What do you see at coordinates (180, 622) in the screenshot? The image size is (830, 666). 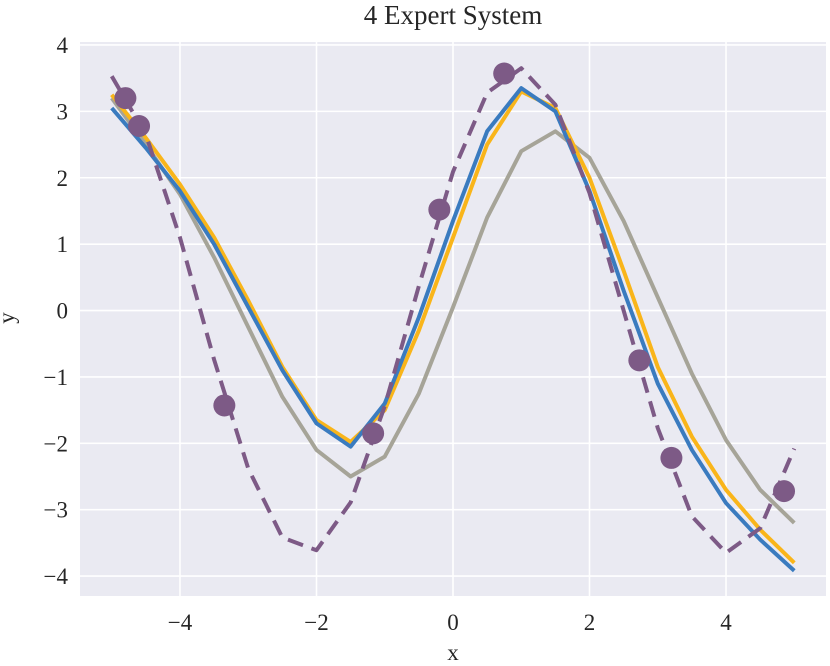 I see `x-tick-label: −4` at bounding box center [180, 622].